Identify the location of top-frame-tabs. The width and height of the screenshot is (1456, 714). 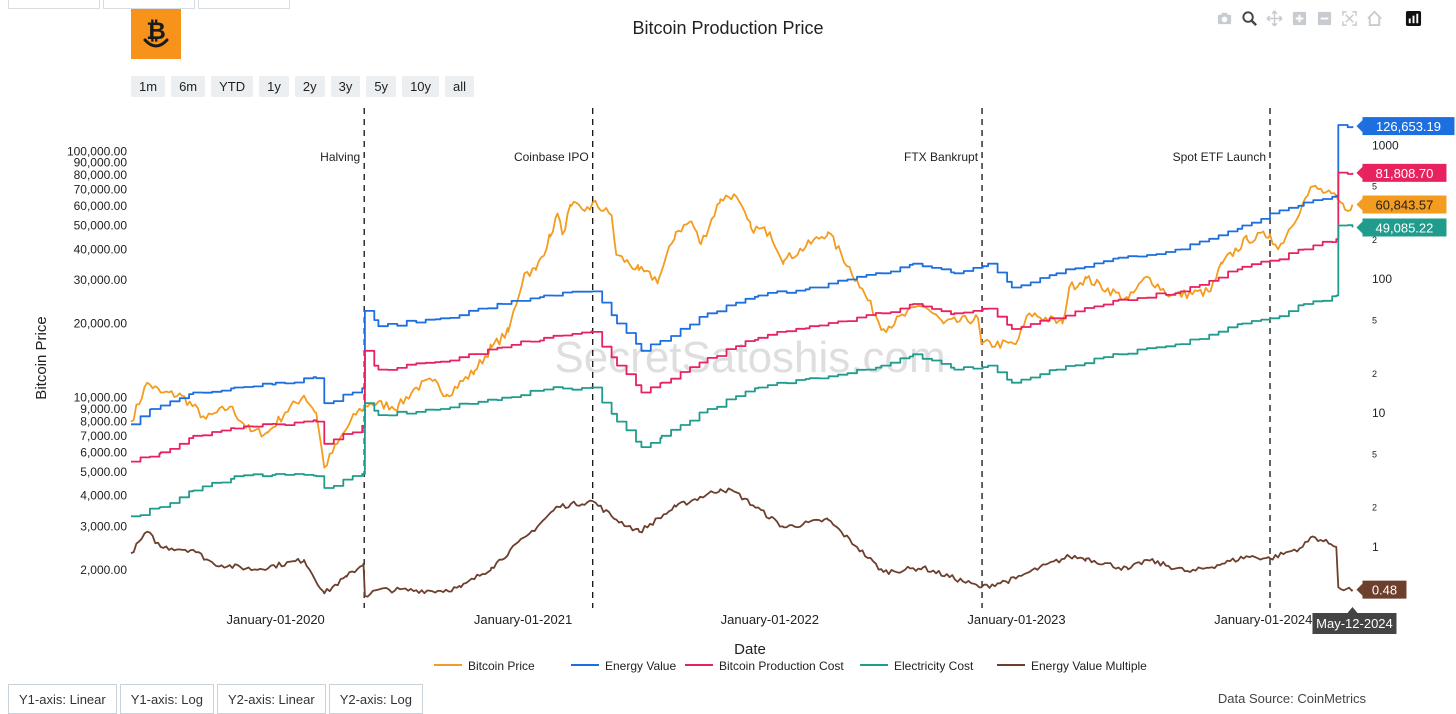
(150, 5).